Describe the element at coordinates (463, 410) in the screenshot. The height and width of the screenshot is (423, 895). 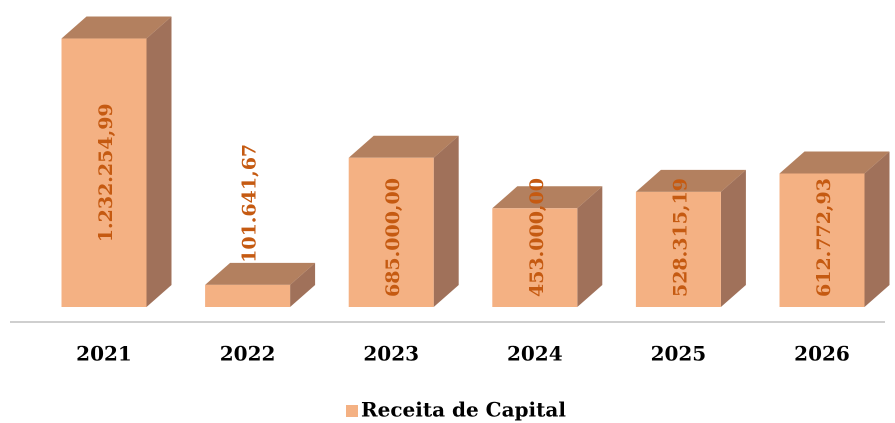
I see `legend-label: Receita de Capital` at that location.